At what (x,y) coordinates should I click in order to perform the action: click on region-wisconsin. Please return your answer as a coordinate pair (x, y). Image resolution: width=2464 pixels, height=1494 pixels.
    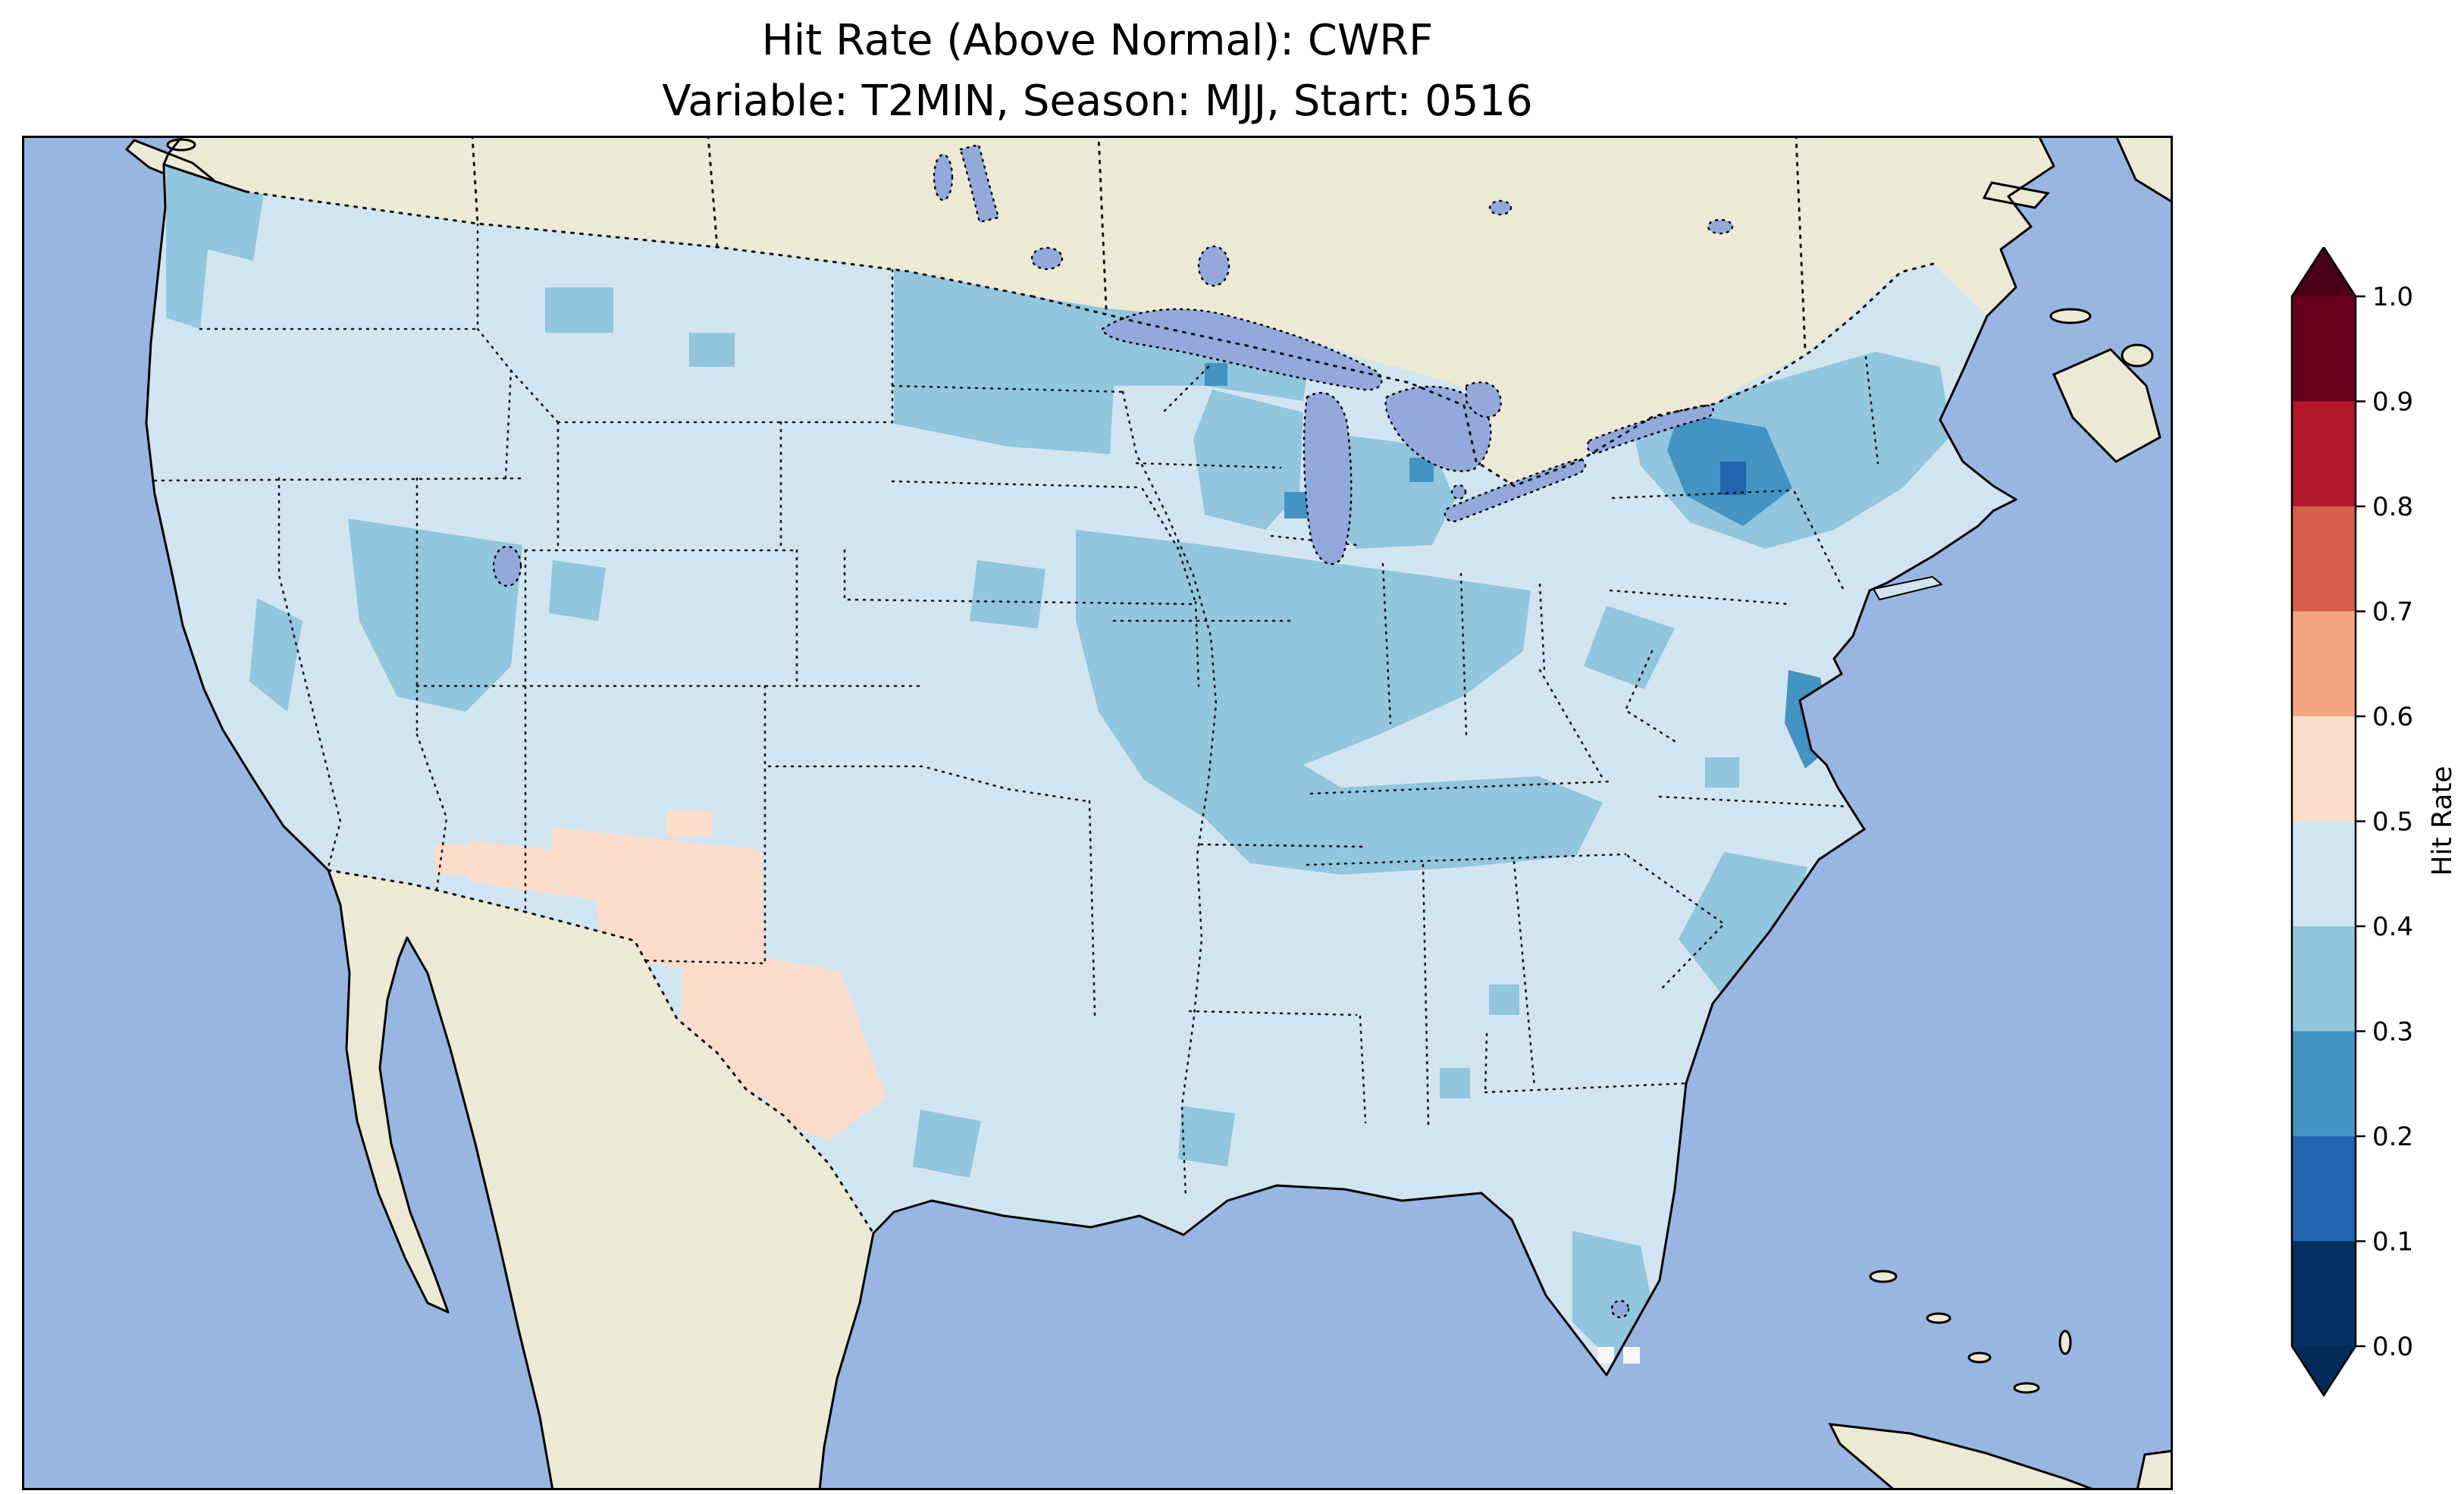
    Looking at the image, I should click on (1248, 460).